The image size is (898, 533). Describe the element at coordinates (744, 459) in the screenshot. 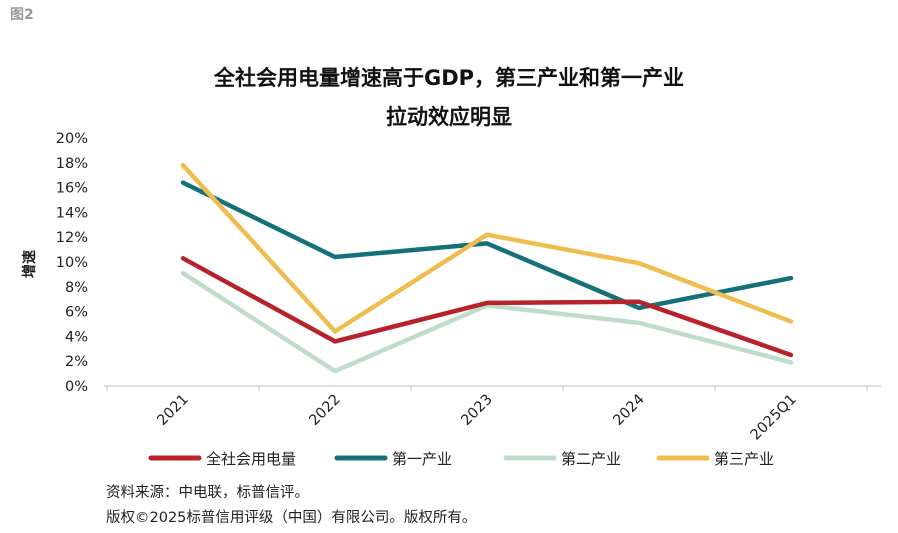

I see `legend-label: 第三产业` at that location.